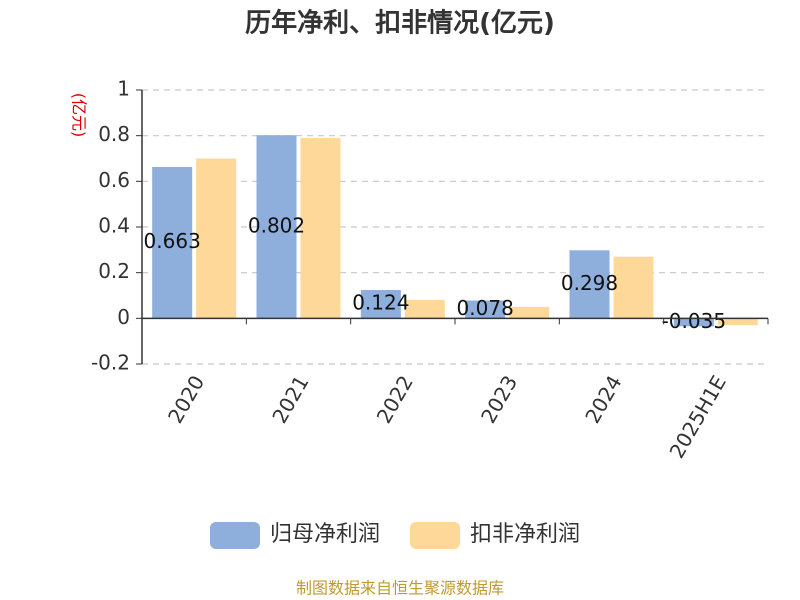 The image size is (800, 600). Describe the element at coordinates (123, 89) in the screenshot. I see `y-tick-label: 1` at that location.